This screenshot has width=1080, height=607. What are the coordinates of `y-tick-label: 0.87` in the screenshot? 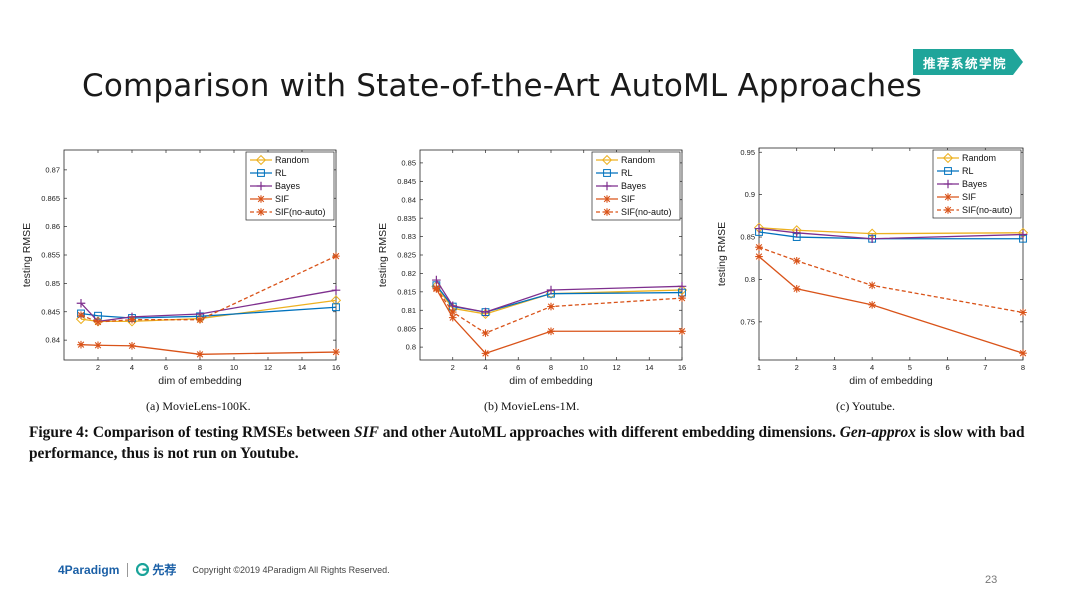 It's located at (52, 169).